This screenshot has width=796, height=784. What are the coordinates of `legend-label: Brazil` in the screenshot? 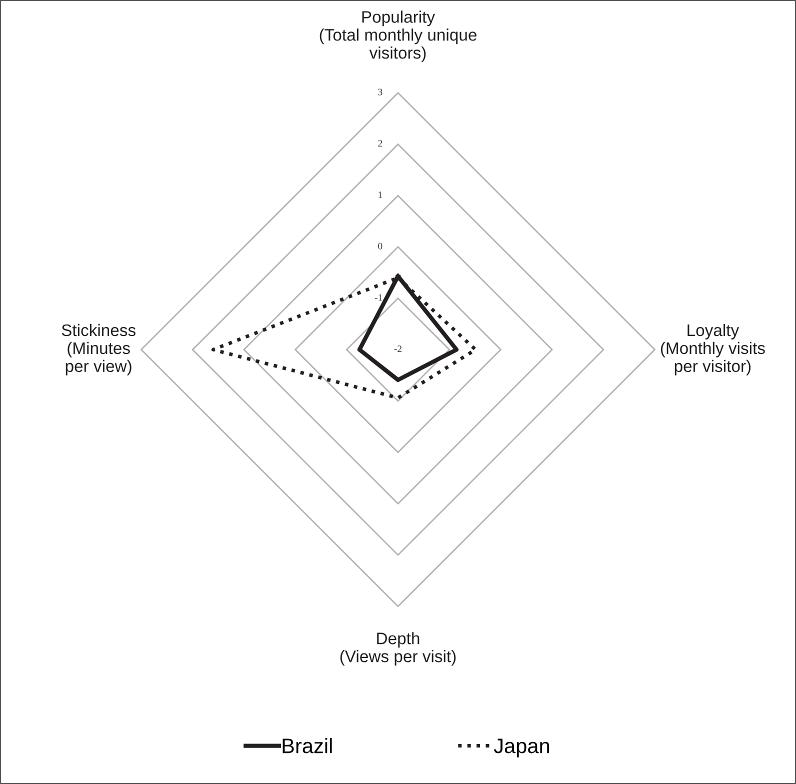 It's located at (307, 746).